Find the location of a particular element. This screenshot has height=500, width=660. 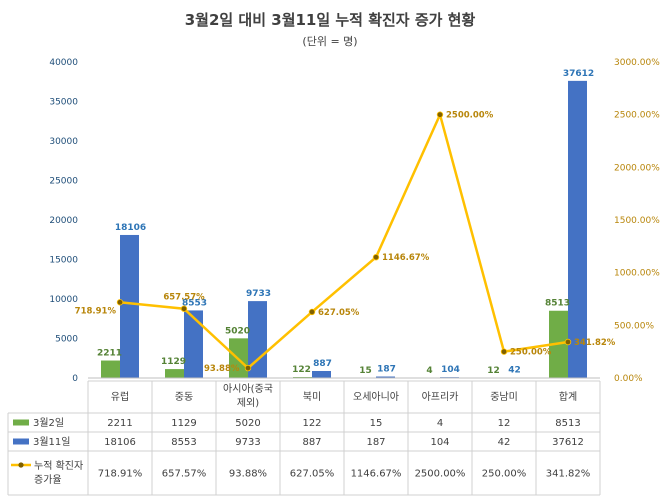

legend-key-mar11 is located at coordinates (21, 441).